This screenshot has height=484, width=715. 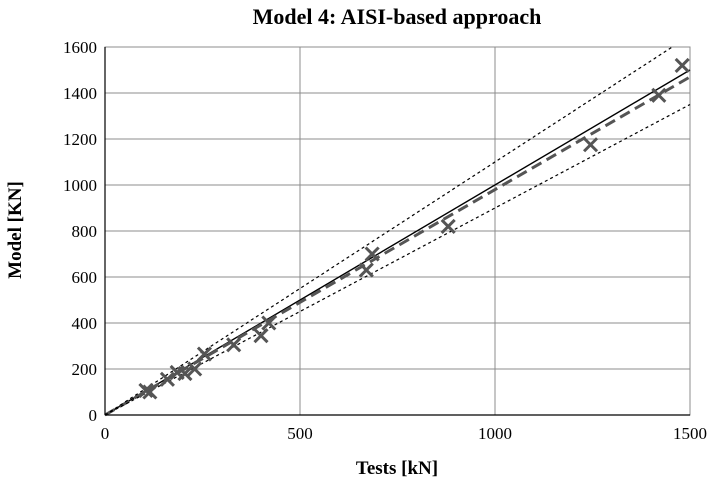 I want to click on y-tick-label: 0, so click(x=93, y=415).